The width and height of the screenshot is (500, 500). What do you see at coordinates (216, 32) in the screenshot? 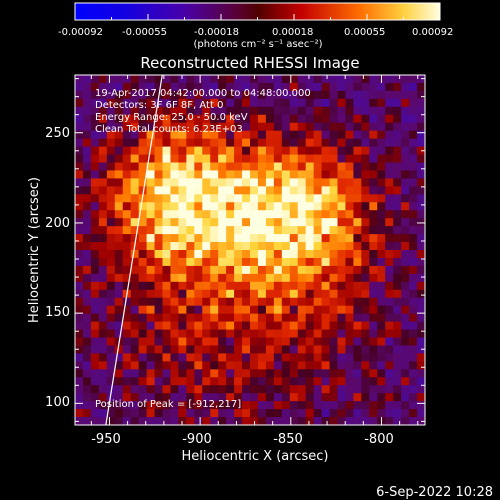
I see `colorbar-tick-label: -0.00018` at bounding box center [216, 32].